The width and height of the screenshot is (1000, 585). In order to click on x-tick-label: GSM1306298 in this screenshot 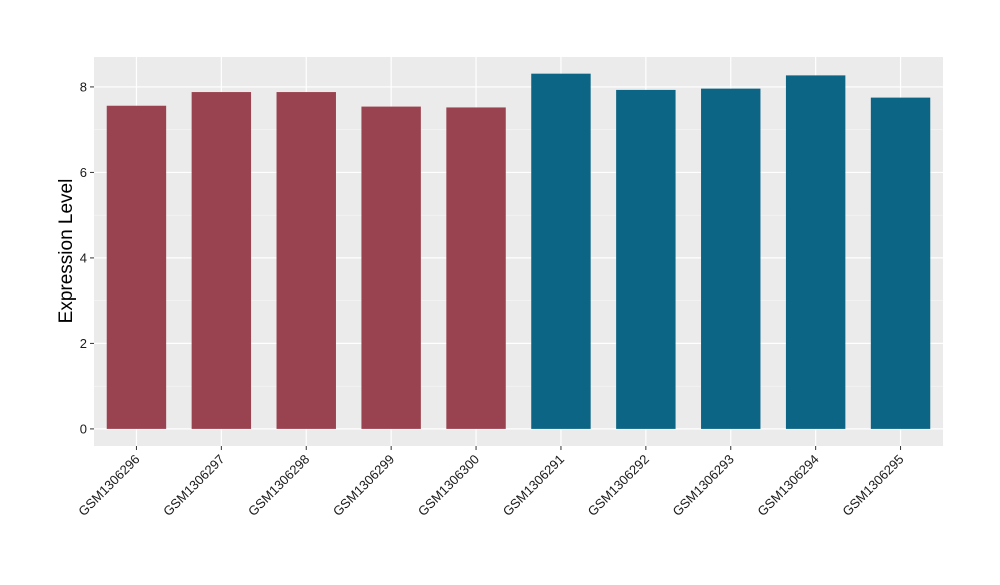, I will do `click(278, 485)`.